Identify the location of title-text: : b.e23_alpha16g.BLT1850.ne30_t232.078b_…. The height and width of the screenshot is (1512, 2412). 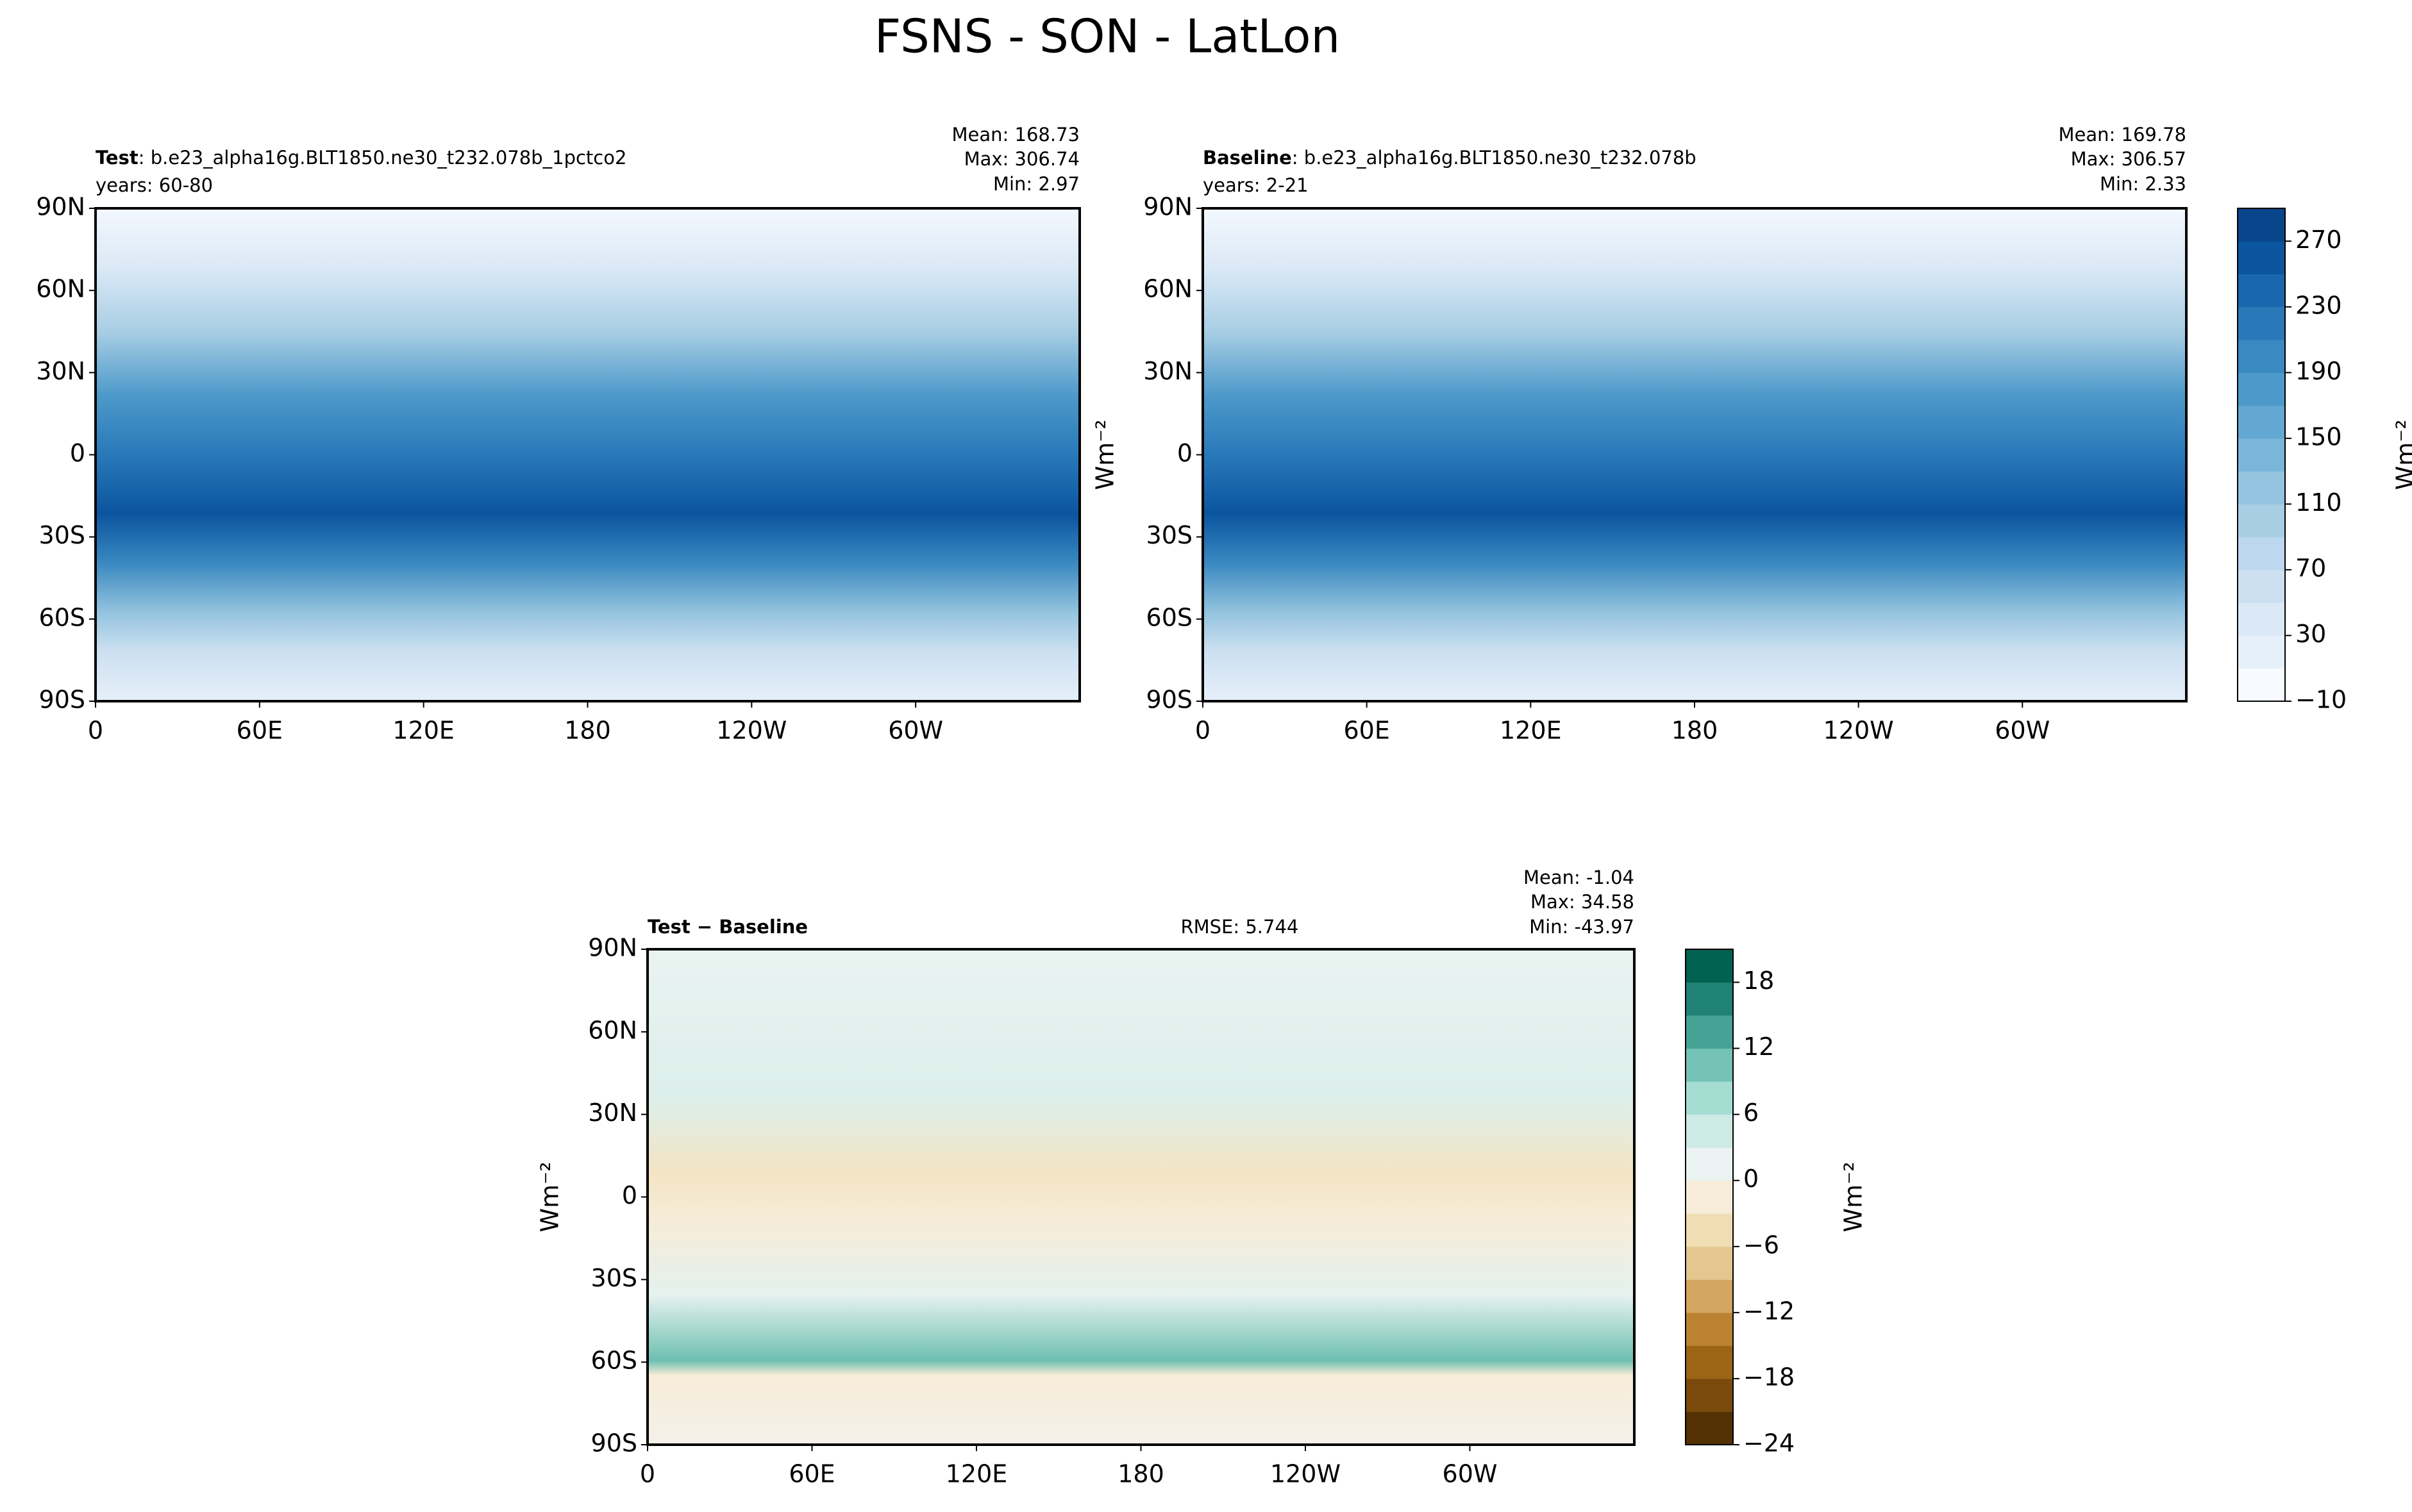
(382, 158).